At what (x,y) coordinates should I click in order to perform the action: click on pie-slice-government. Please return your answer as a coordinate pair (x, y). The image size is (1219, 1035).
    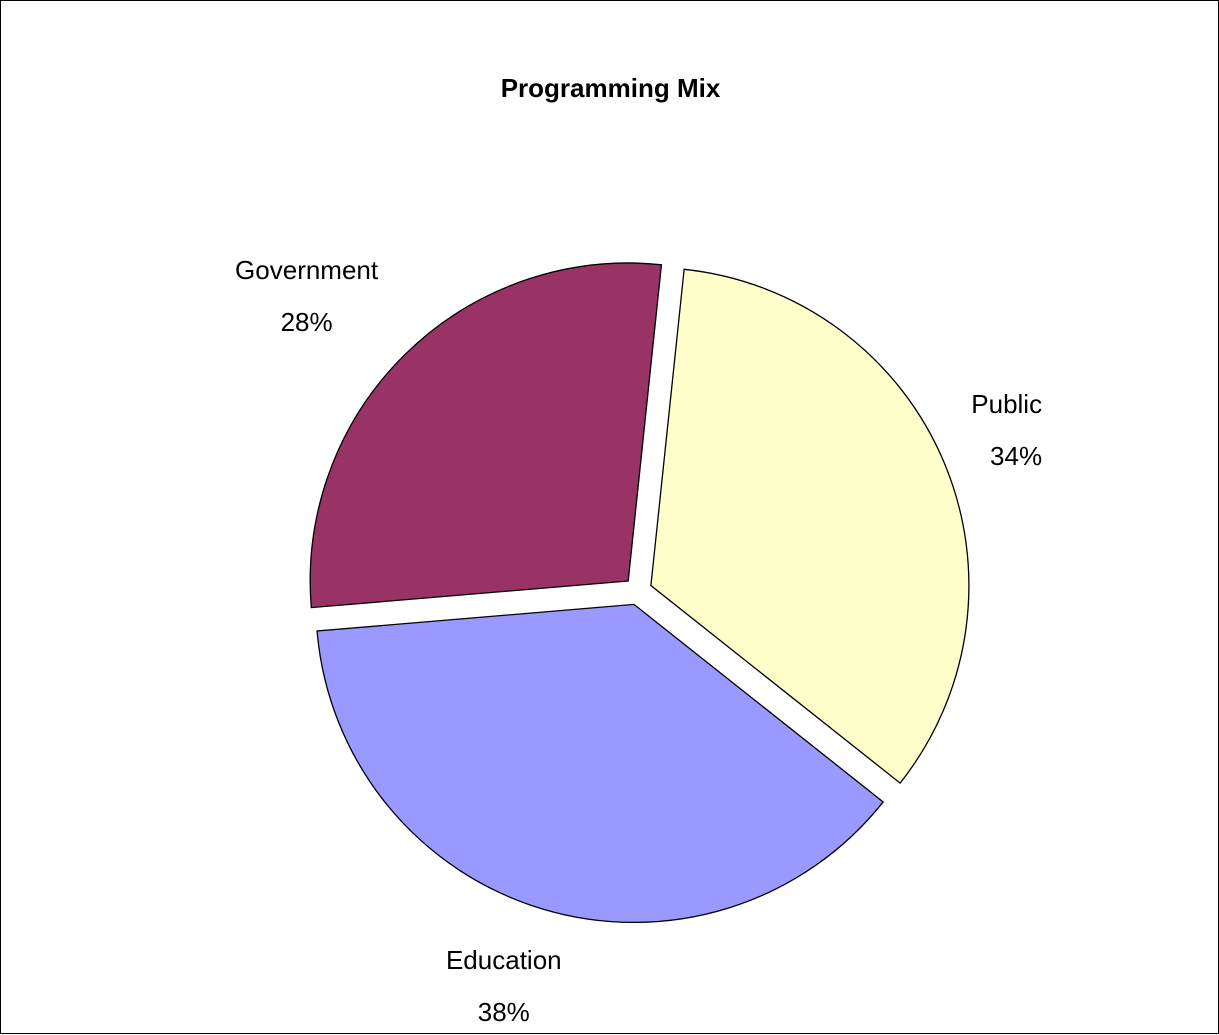
    Looking at the image, I should click on (486, 435).